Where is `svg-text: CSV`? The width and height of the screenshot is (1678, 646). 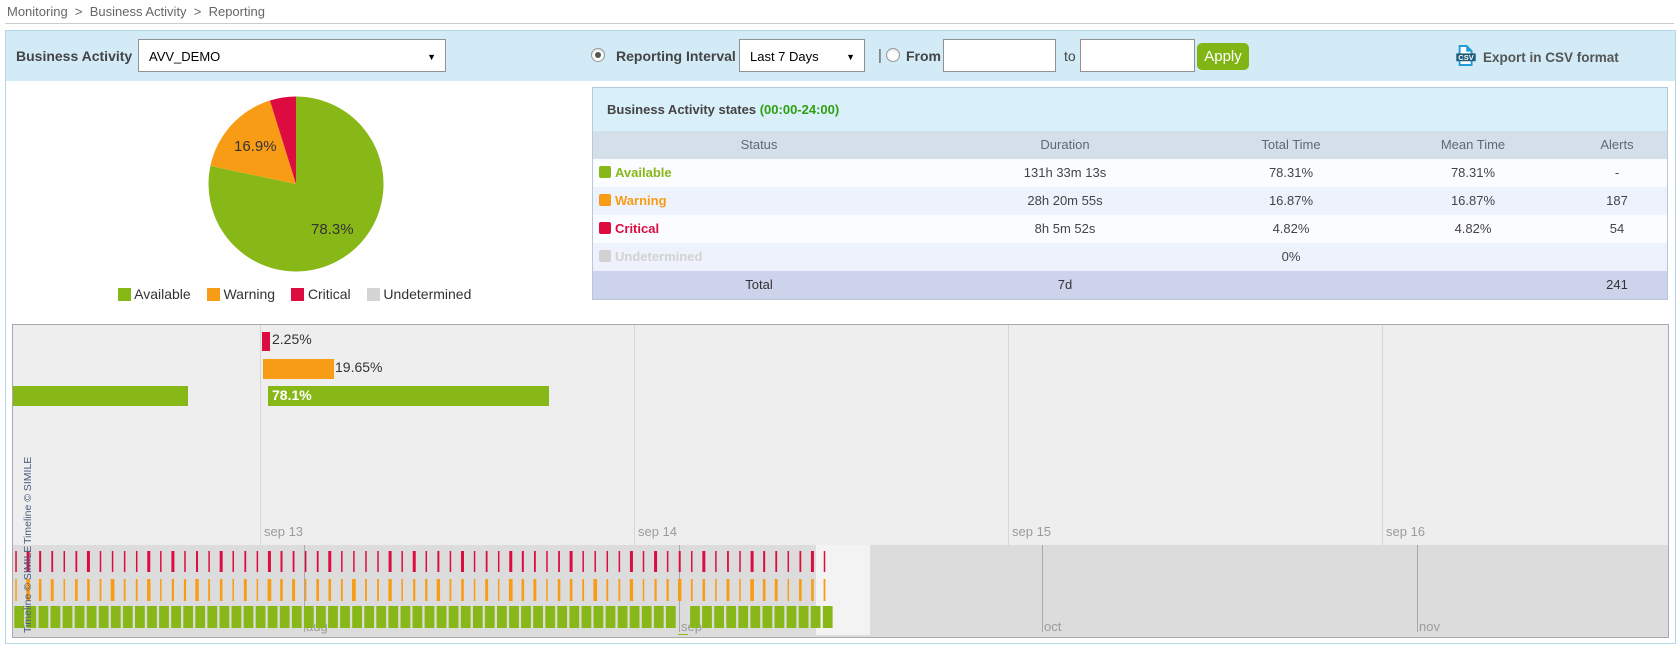 svg-text: CSV is located at coordinates (1465, 57).